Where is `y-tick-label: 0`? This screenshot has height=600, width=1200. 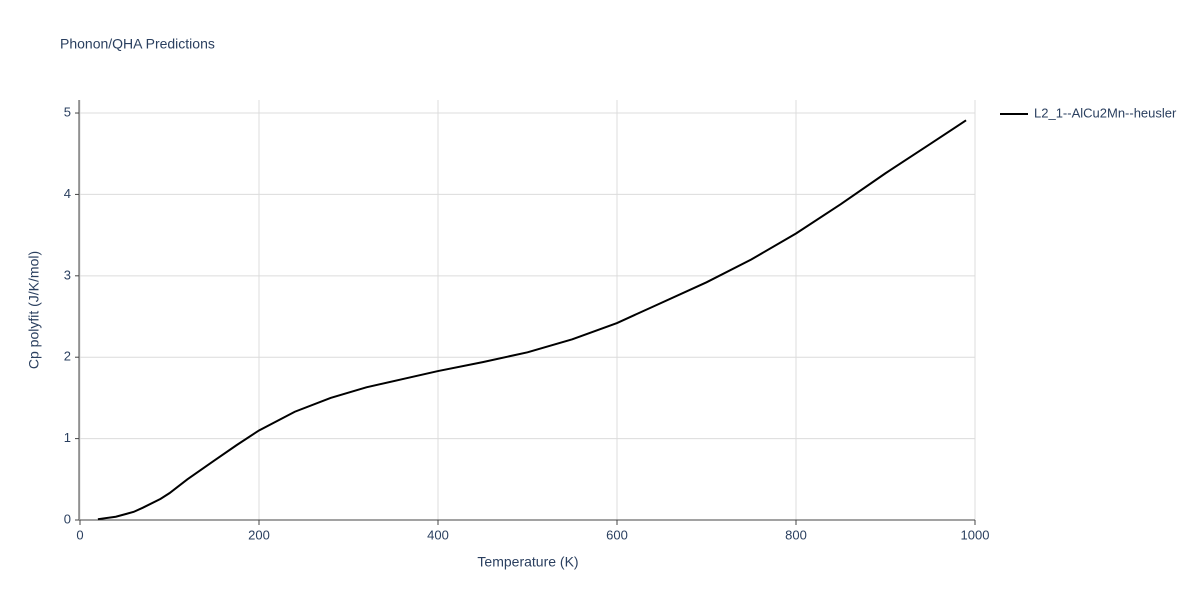 y-tick-label: 0 is located at coordinates (67, 518).